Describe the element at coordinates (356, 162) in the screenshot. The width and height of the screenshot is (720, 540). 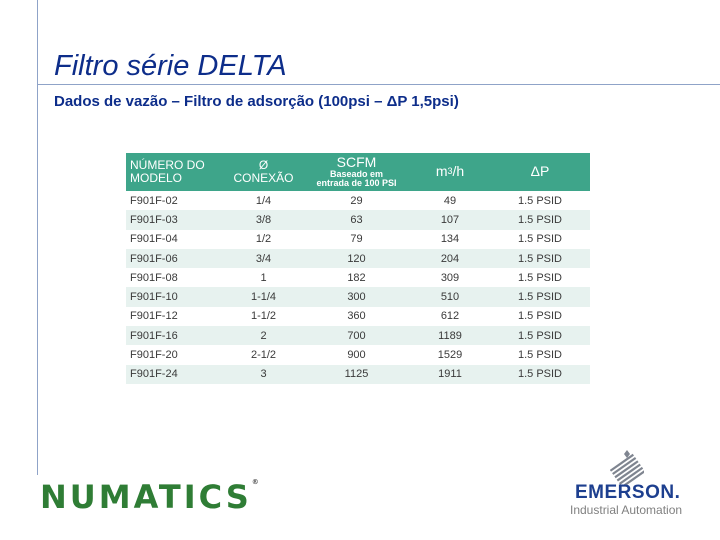
I see `header-scfm-main: SCFM` at that location.